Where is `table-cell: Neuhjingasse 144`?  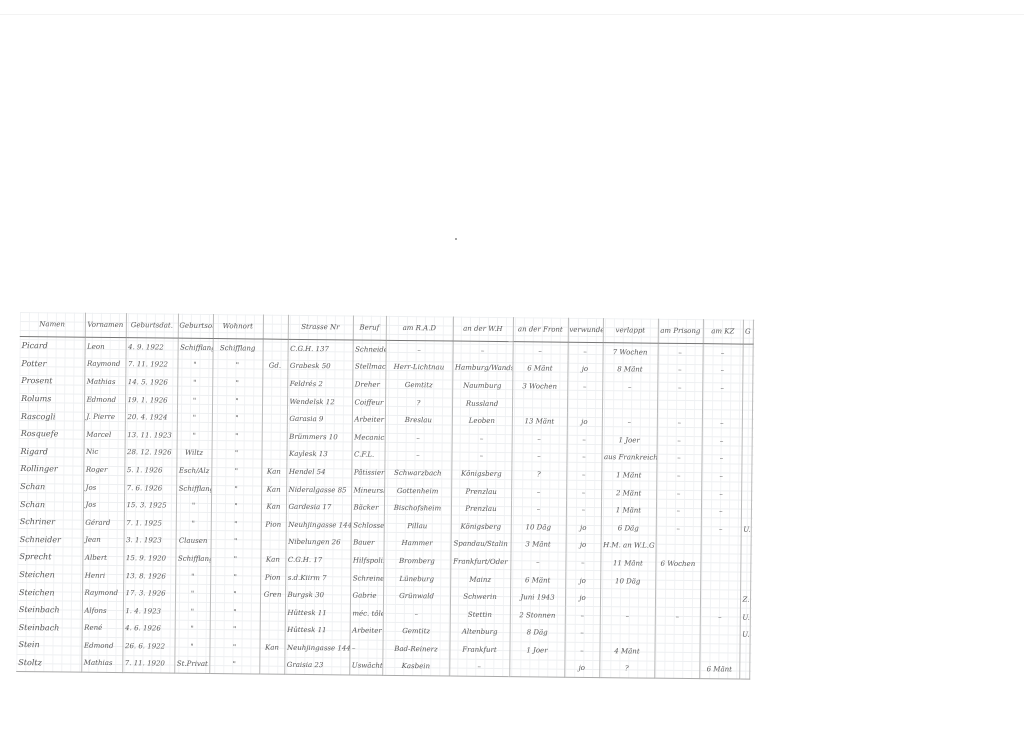 table-cell: Neuhjingasse 144 is located at coordinates (318, 525).